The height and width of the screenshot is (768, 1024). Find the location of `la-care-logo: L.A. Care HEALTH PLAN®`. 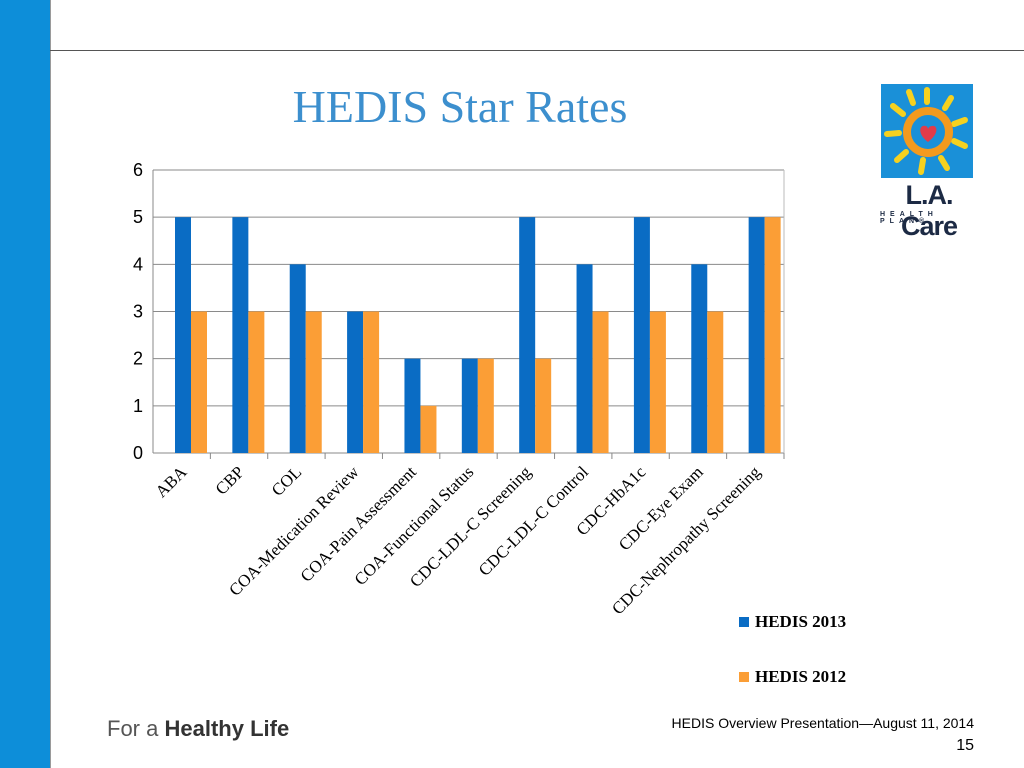

la-care-logo: L.A. Care HEALTH PLAN® is located at coordinates (929, 162).